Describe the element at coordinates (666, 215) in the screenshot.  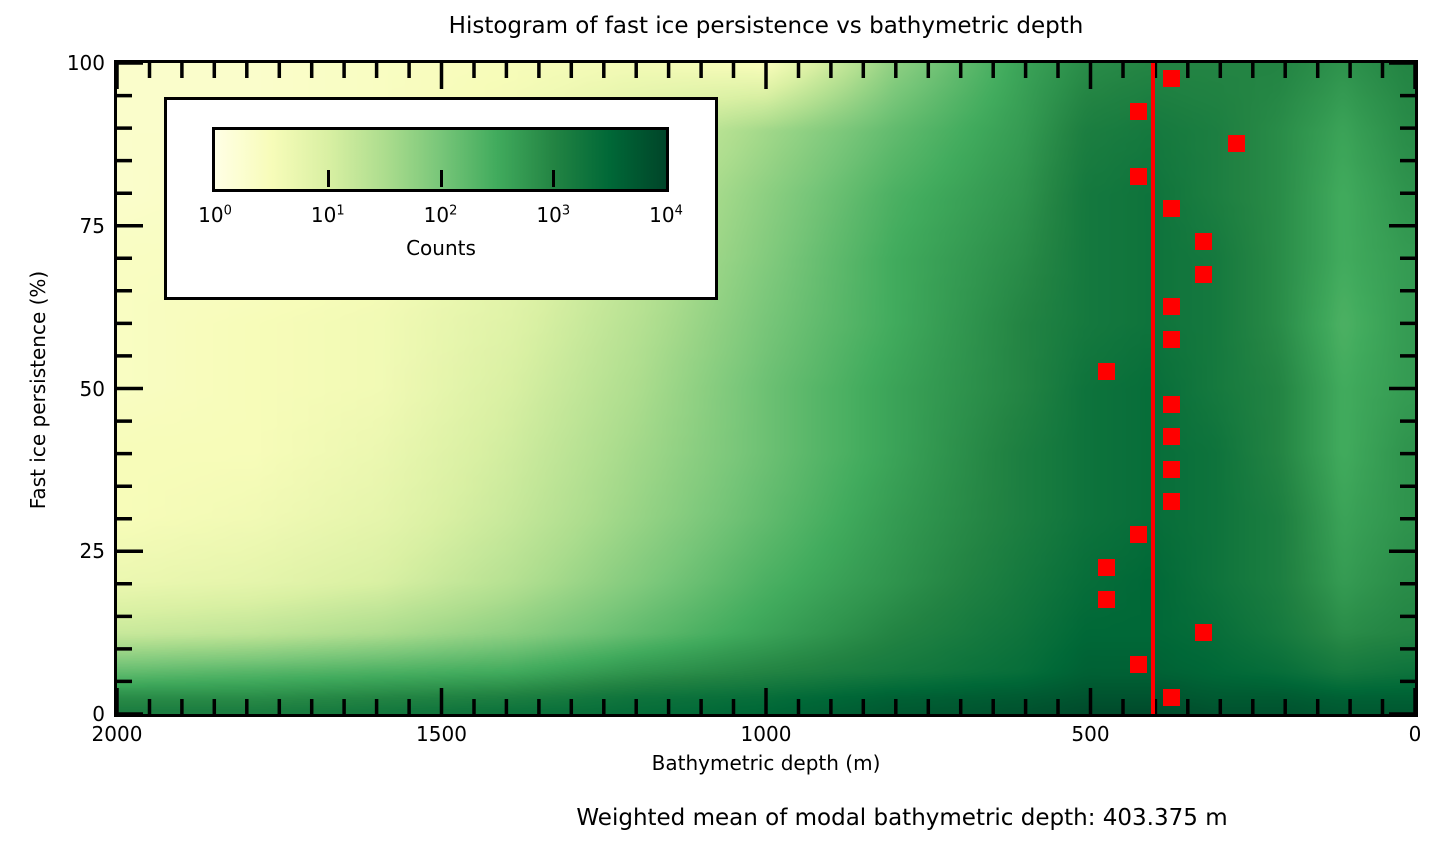
I see `colorbar-tick-label: 104` at that location.